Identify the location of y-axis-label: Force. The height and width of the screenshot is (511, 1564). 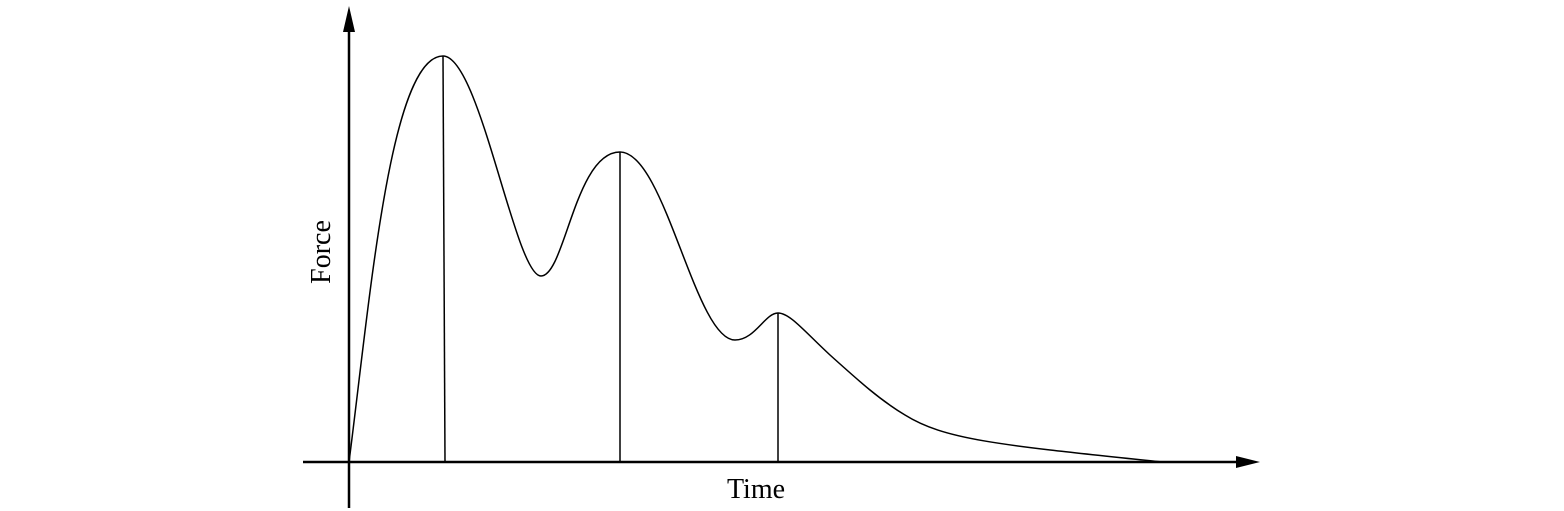
(321, 252).